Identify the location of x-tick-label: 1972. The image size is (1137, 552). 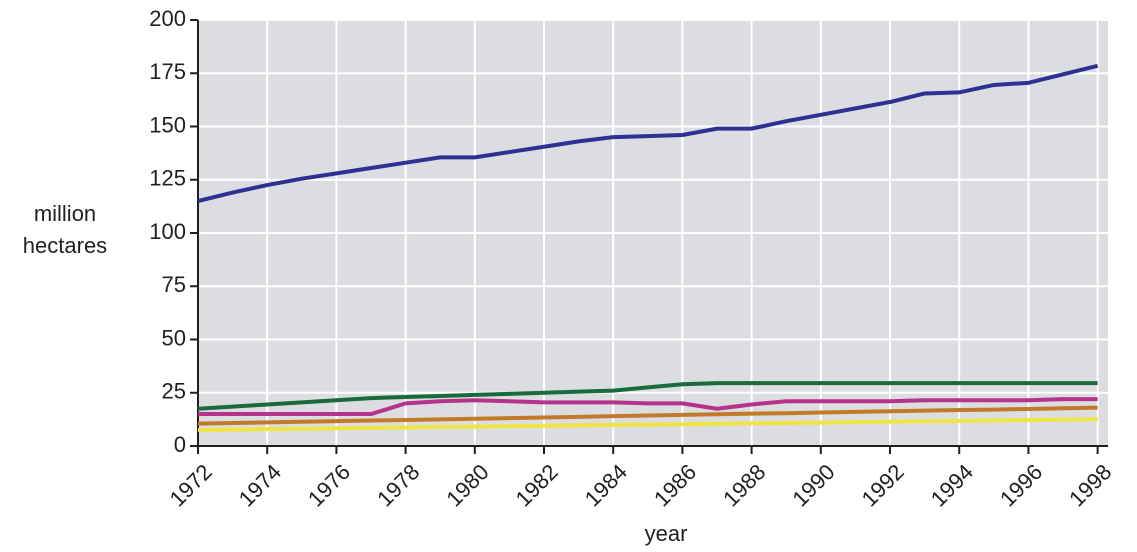
(191, 485).